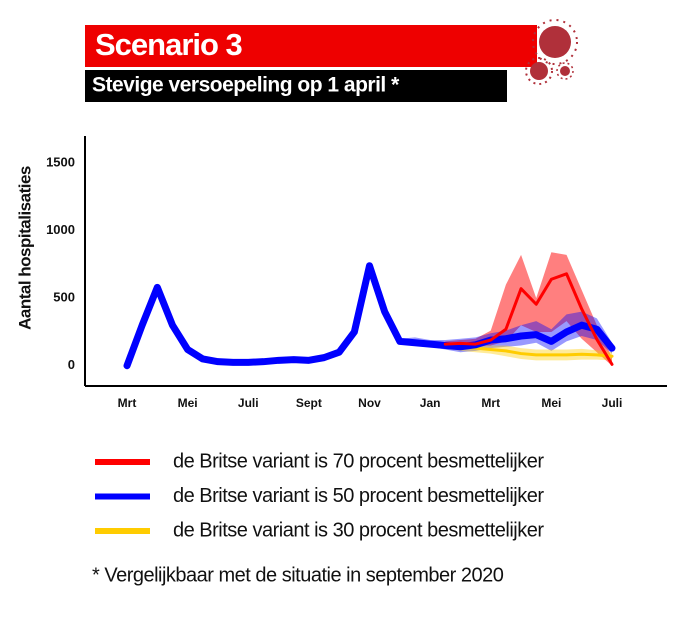  What do you see at coordinates (60, 161) in the screenshot?
I see `y-tick-label: 1500` at bounding box center [60, 161].